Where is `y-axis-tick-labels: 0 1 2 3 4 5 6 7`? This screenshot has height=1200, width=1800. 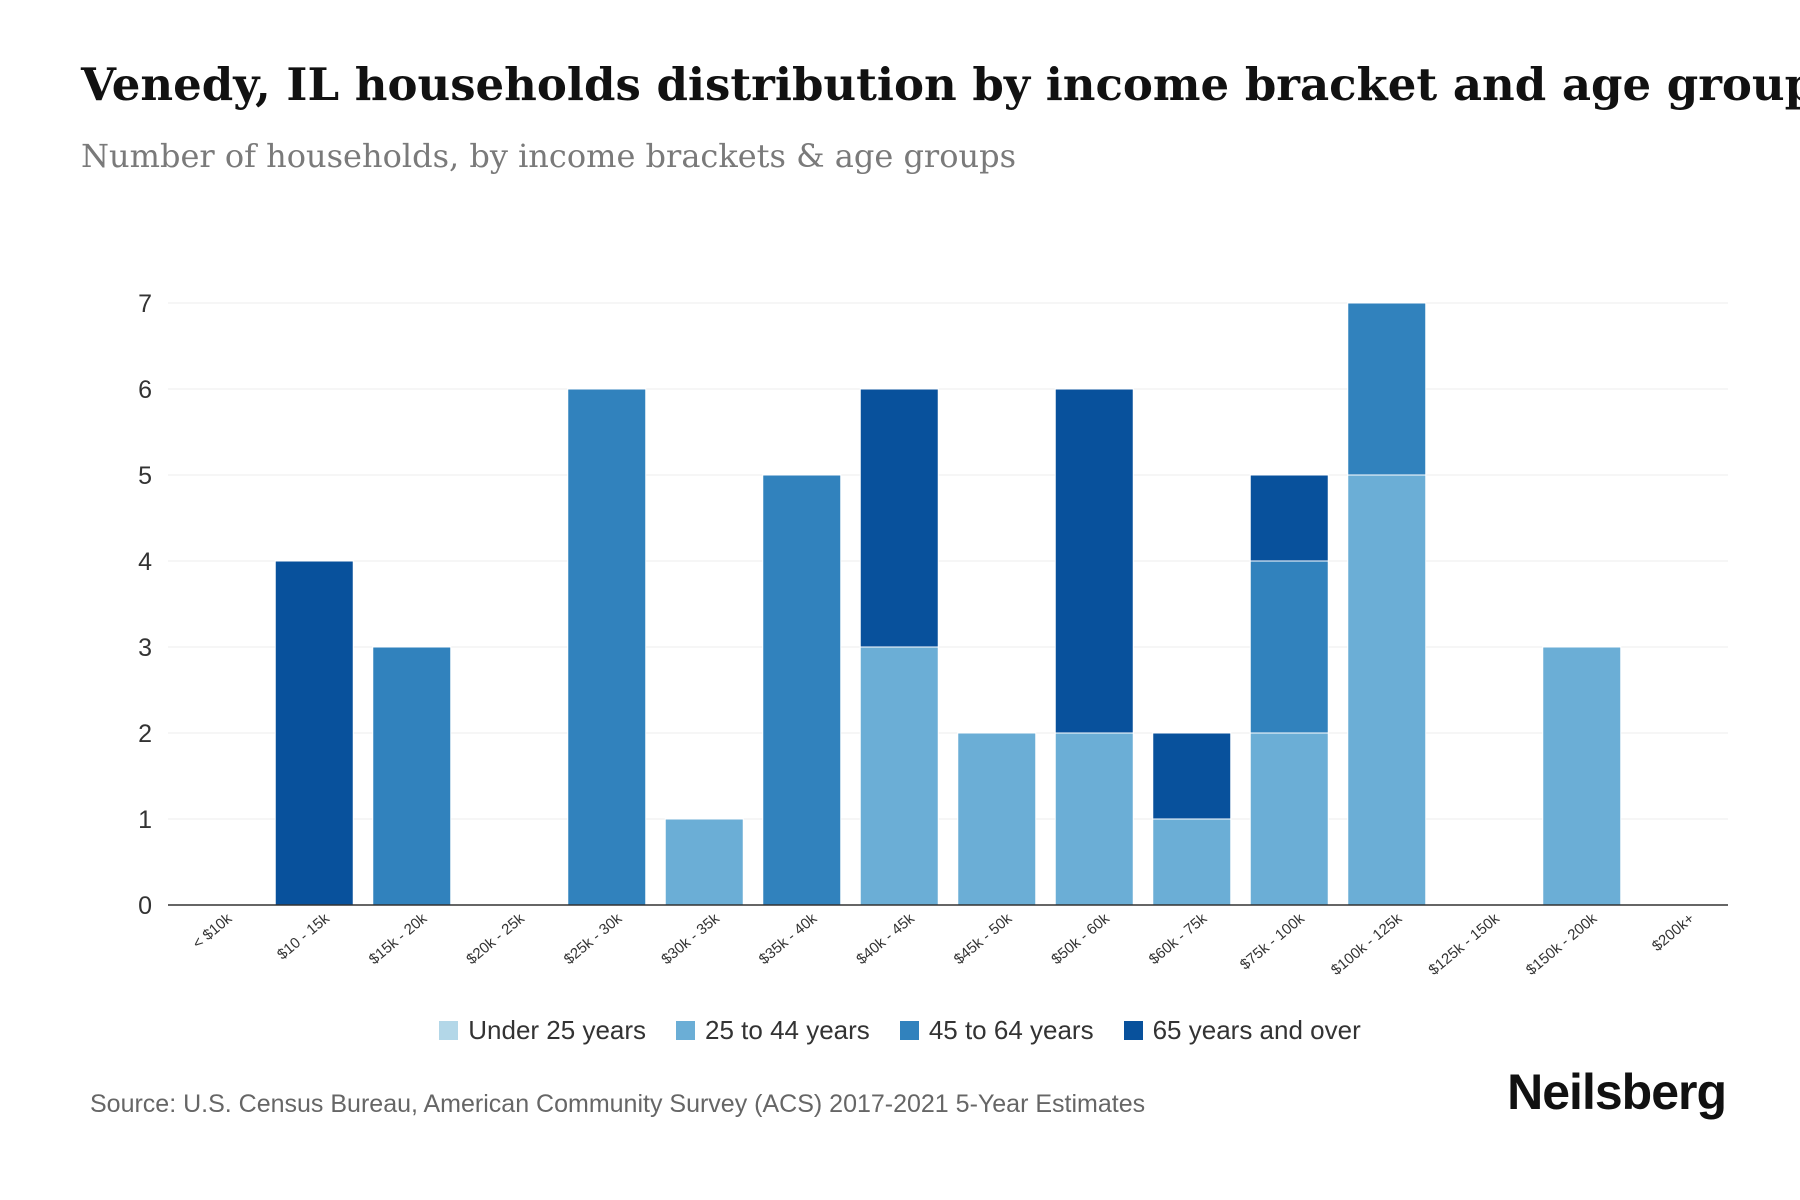
y-axis-tick-labels: 0 1 2 3 4 5 6 7 is located at coordinates (145, 605).